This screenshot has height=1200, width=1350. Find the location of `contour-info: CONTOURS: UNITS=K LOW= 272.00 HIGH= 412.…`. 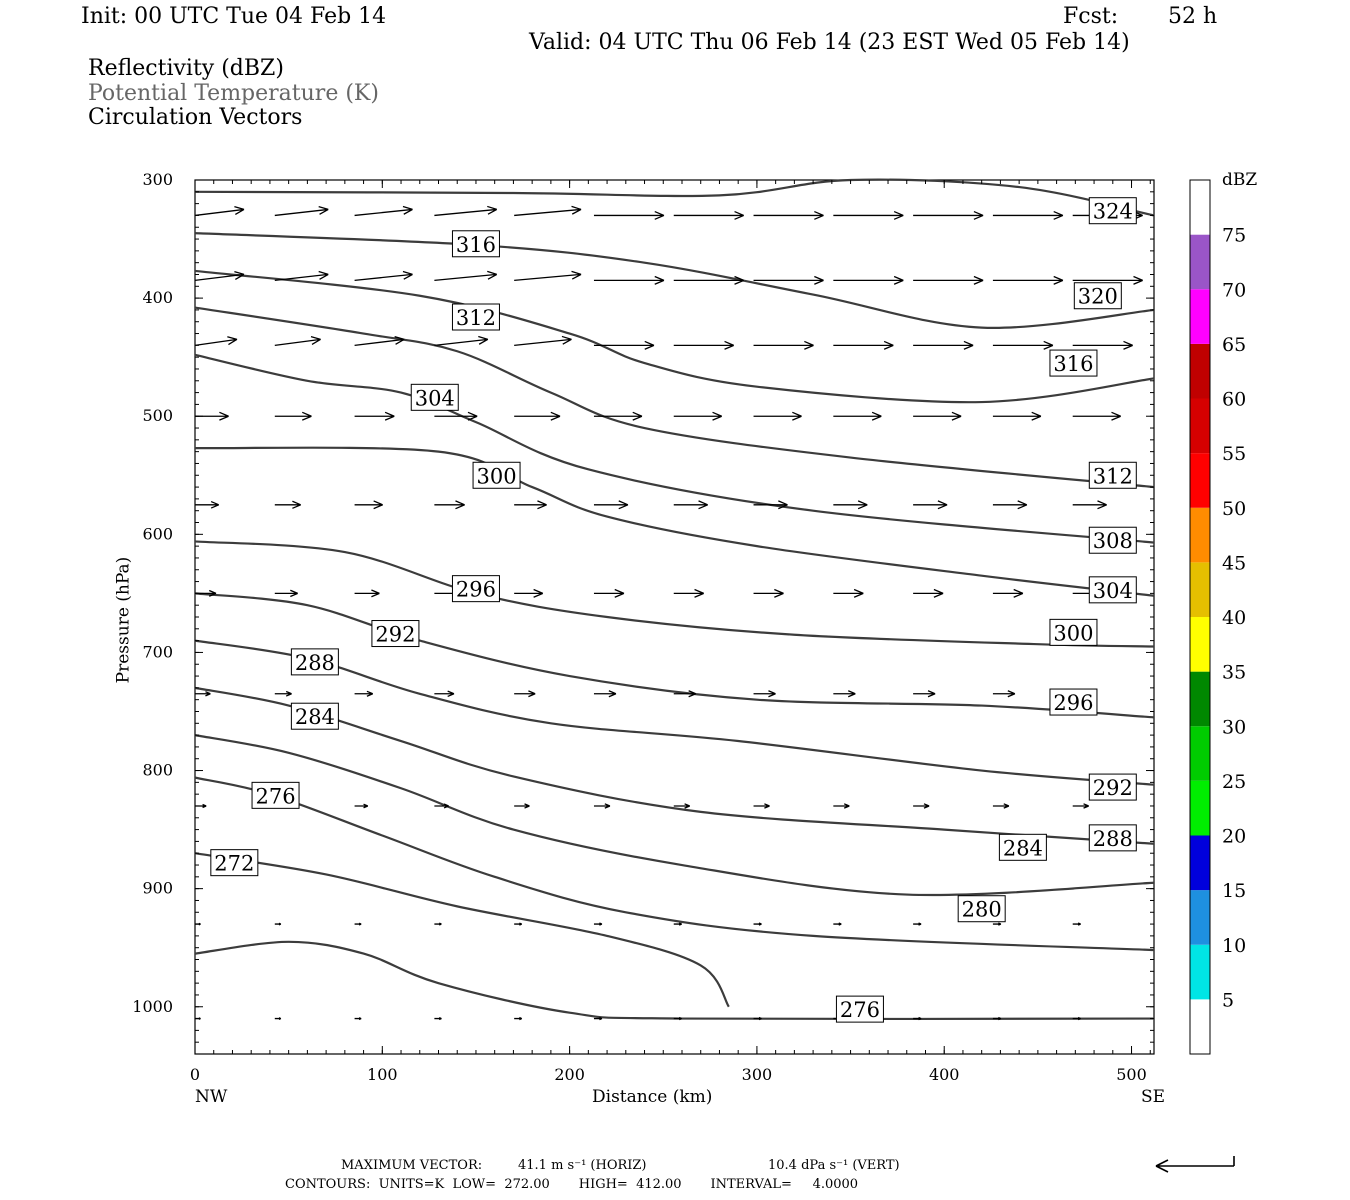

contour-info: CONTOURS: UNITS=K LOW= 272.00 HIGH= 412.… is located at coordinates (572, 1184).